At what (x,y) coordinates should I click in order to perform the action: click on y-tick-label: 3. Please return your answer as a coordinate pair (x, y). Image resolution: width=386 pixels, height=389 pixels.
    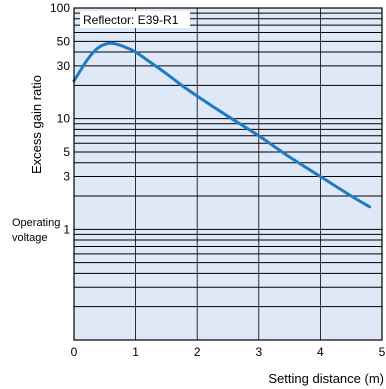
    Looking at the image, I should click on (66, 177).